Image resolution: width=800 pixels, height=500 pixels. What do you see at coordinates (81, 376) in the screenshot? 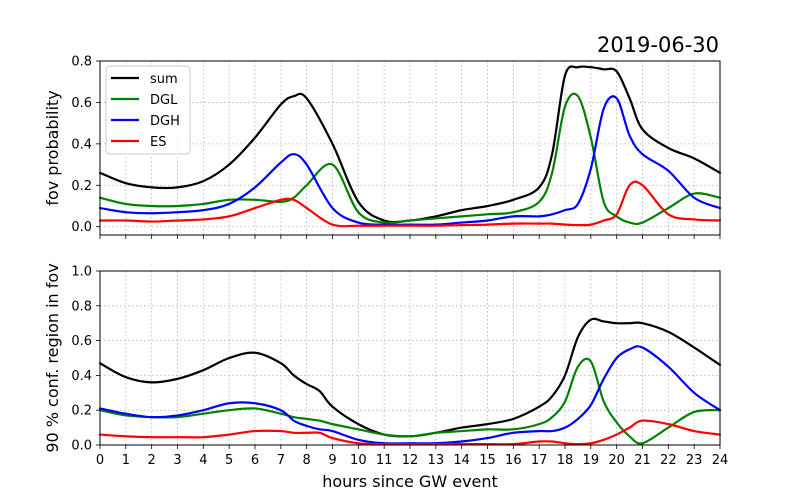
I see `bottom-y-tick-label: 0.4` at bounding box center [81, 376].